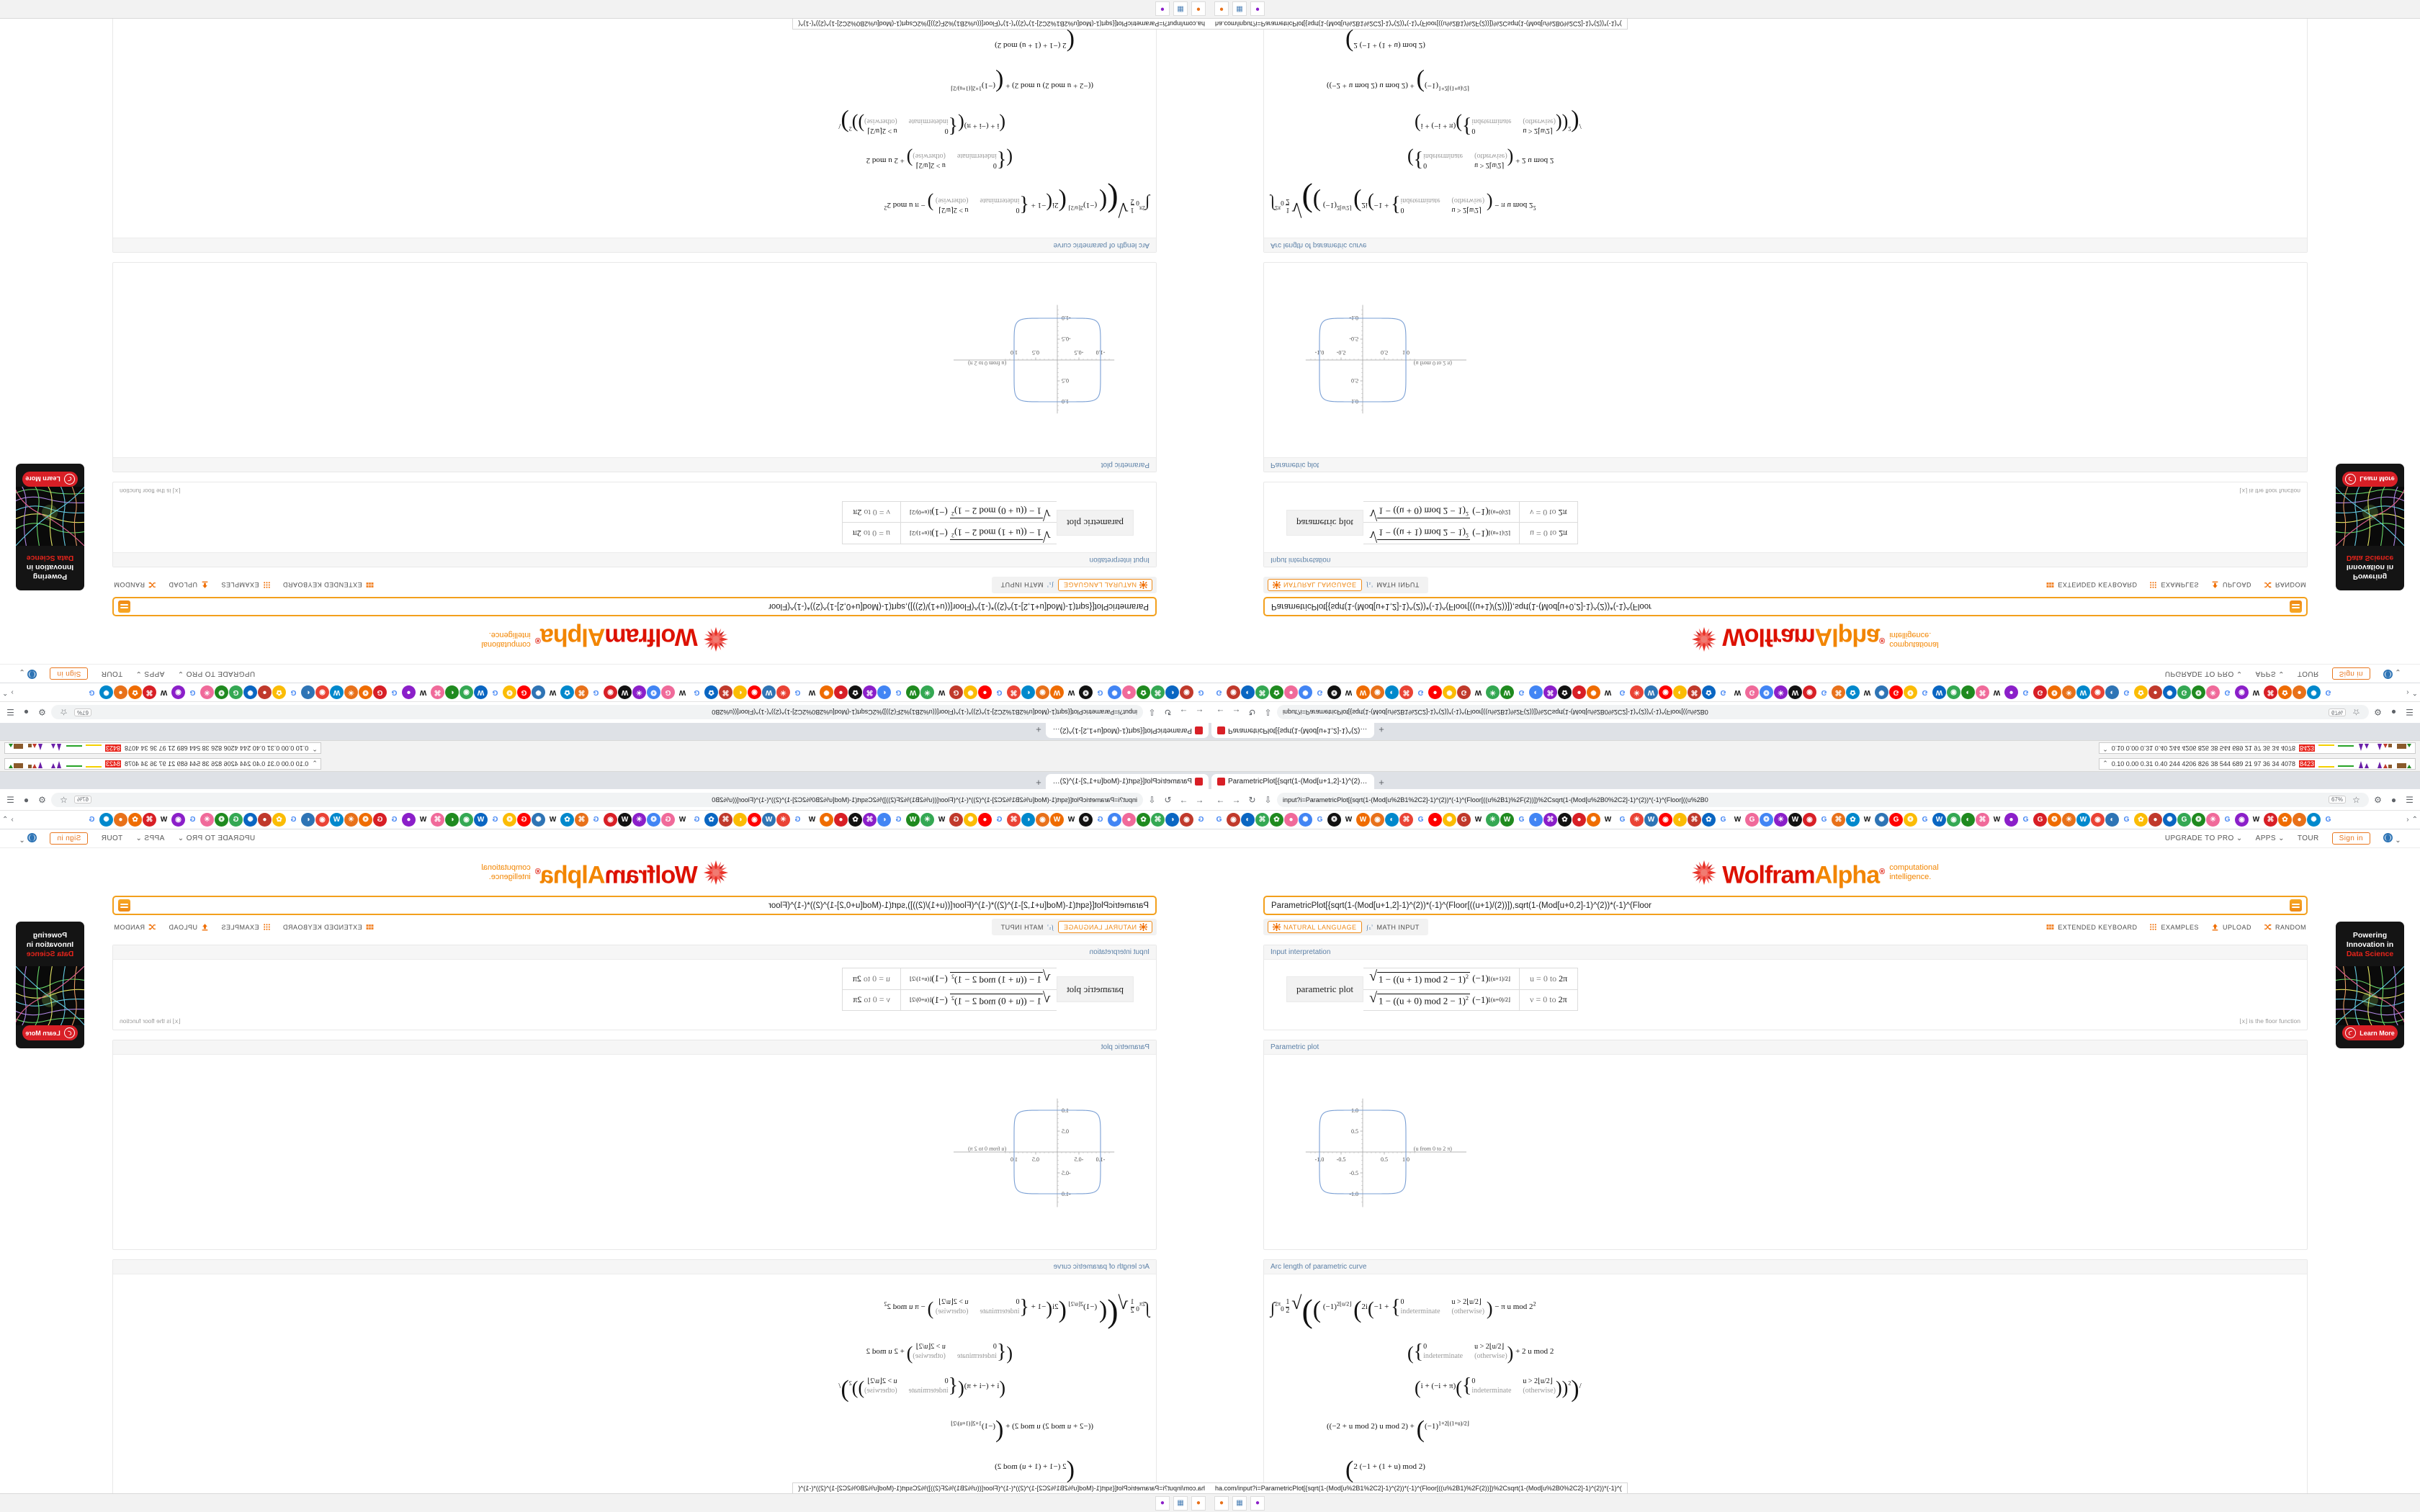 This screenshot has width=2420, height=1512. I want to click on zoom-level-badge: 67%, so click(83, 712).